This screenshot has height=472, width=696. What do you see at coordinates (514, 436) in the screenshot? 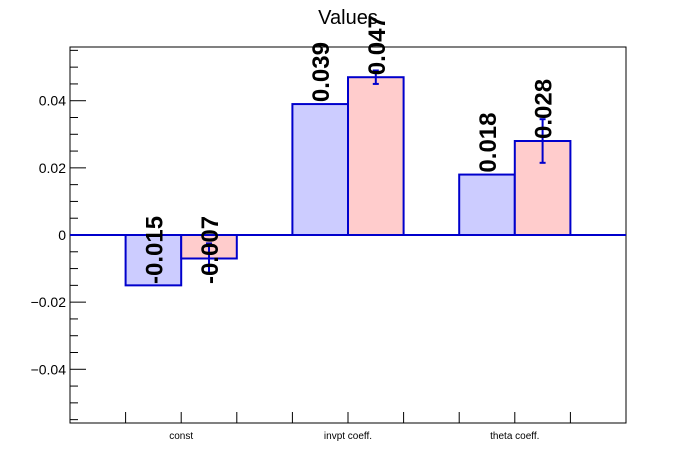
I see `x-tick-label: theta coeff.` at bounding box center [514, 436].